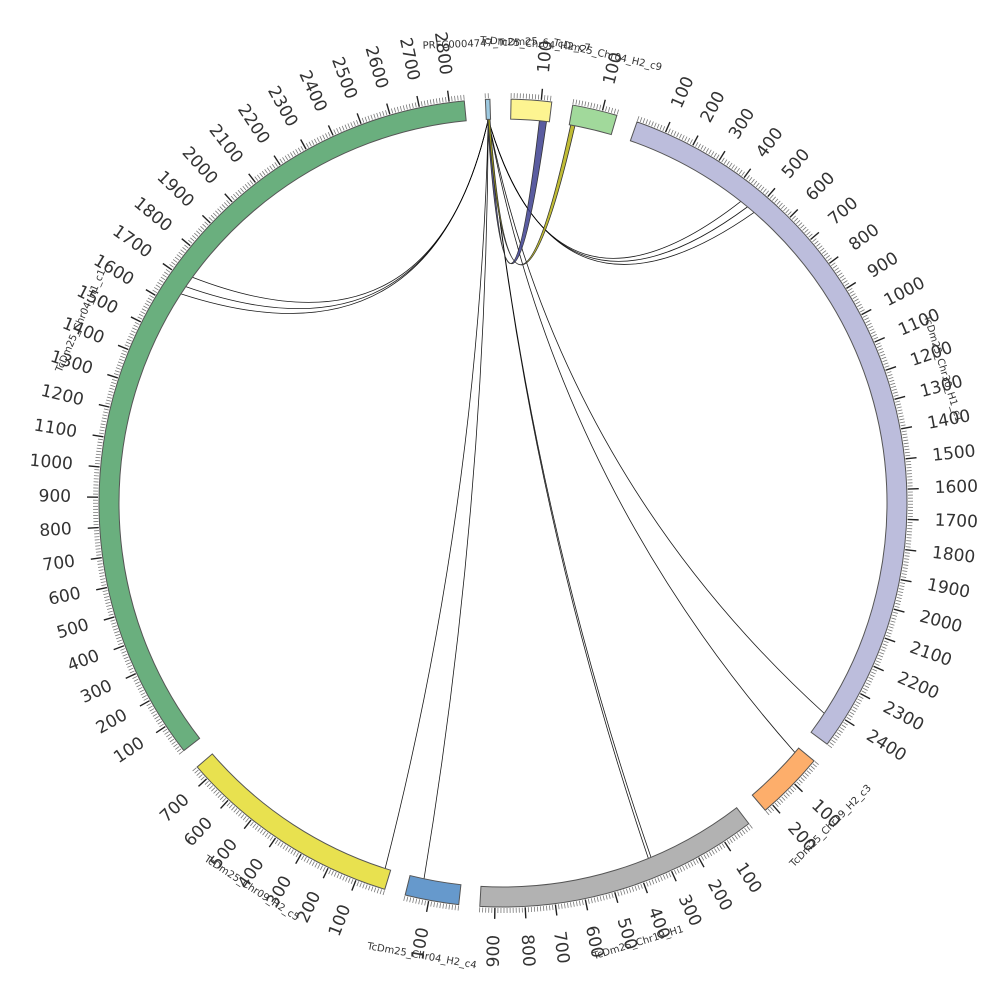  What do you see at coordinates (62, 396) in the screenshot?
I see `tick-label: 1200` at bounding box center [62, 396].